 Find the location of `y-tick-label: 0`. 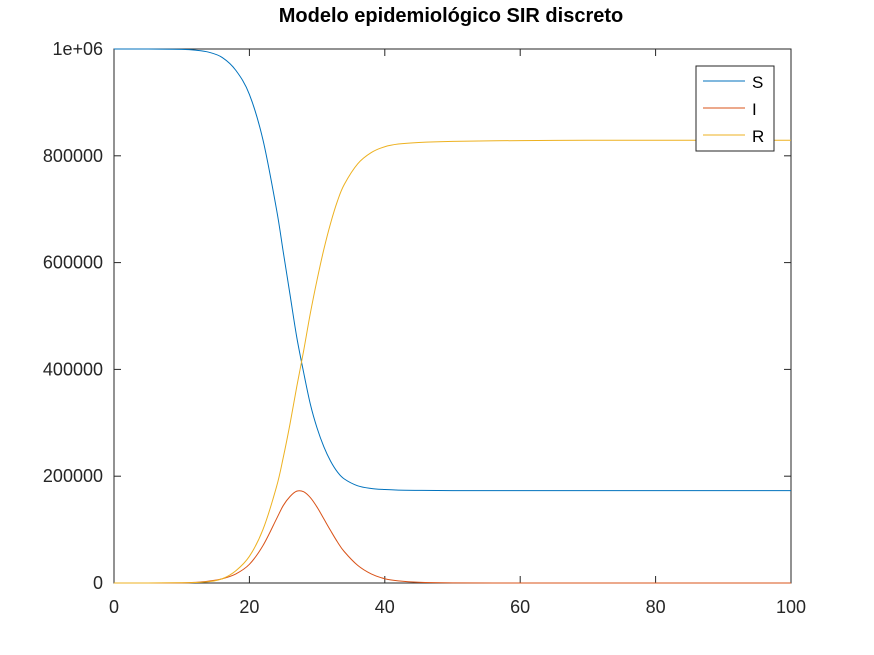

y-tick-label: 0 is located at coordinates (98, 583).